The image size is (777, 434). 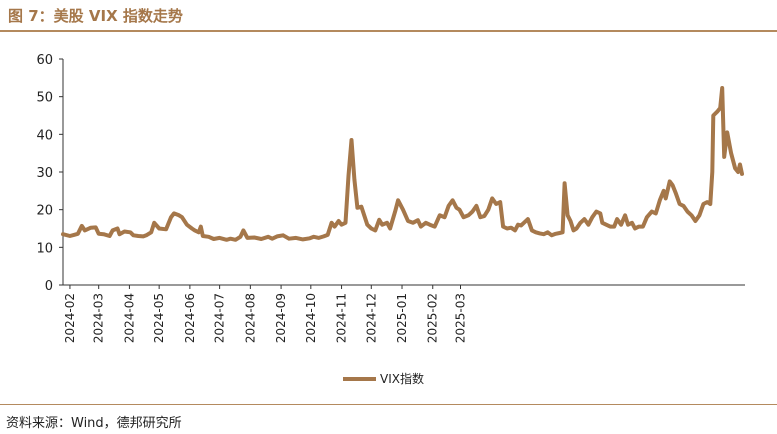 I want to click on x-tick-label: 2024-02, so click(x=70, y=318).